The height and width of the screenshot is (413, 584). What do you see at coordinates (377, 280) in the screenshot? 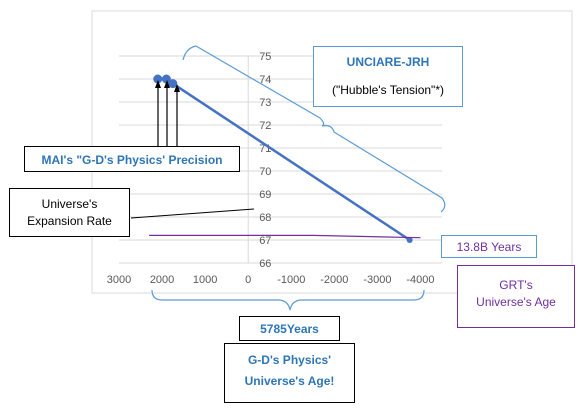
I see `x-tick-label: -3000` at bounding box center [377, 280].